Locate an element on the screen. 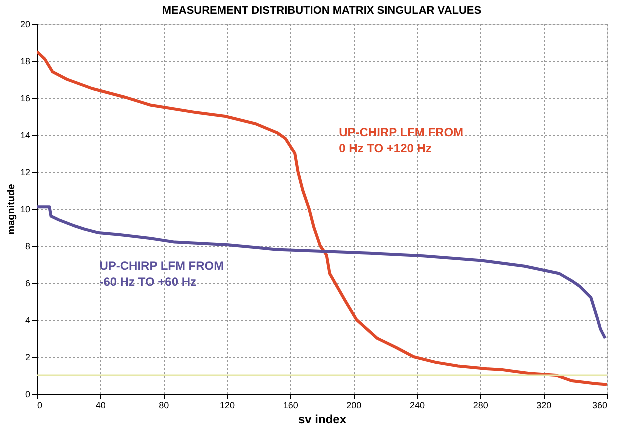  y-tick-label: 6 is located at coordinates (27, 283).